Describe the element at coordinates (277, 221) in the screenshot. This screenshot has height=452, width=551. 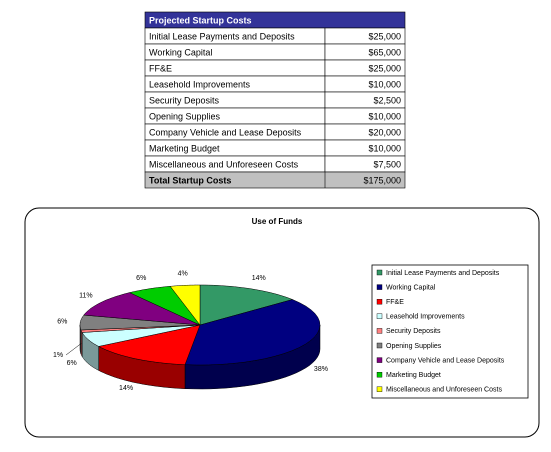
I see `chart-title: Use of Funds` at that location.